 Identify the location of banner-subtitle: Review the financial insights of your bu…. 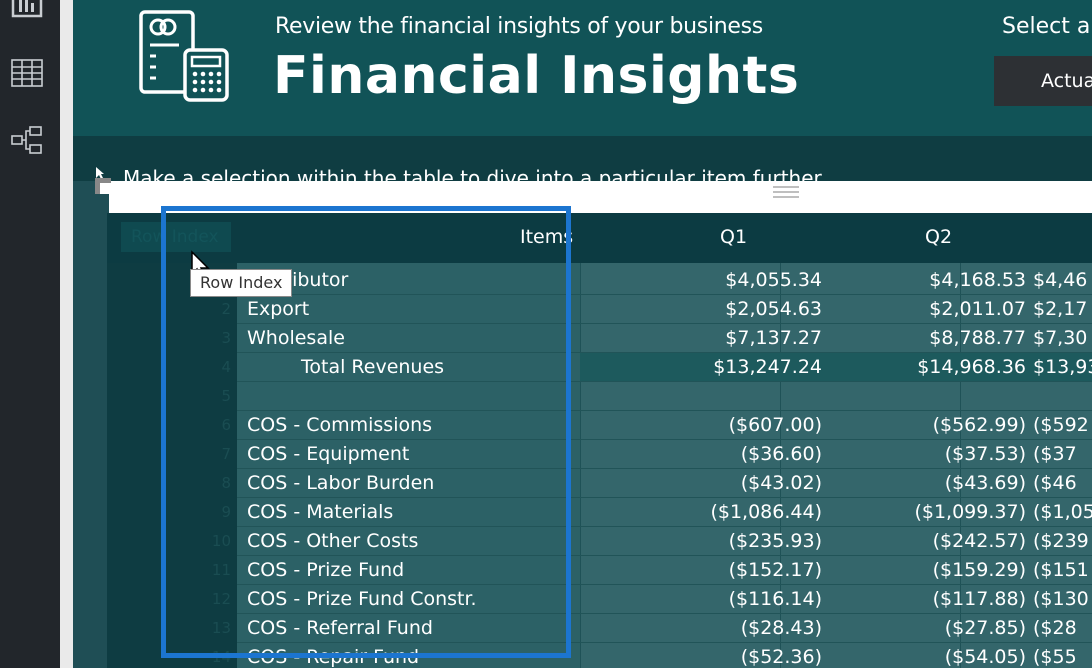
(519, 26).